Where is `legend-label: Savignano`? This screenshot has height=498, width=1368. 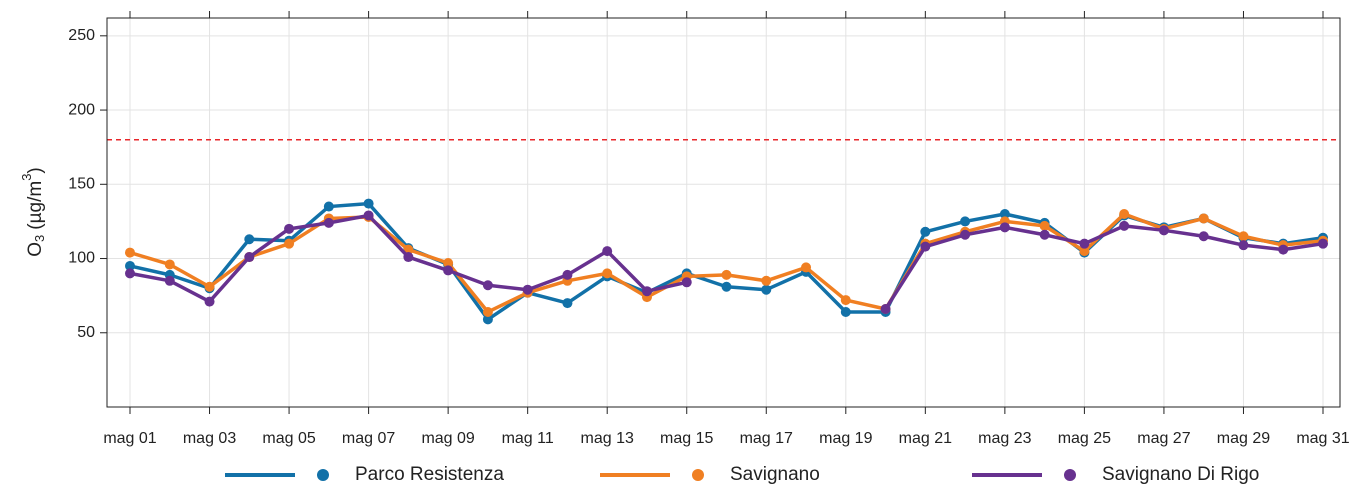
legend-label: Savignano is located at coordinates (775, 474).